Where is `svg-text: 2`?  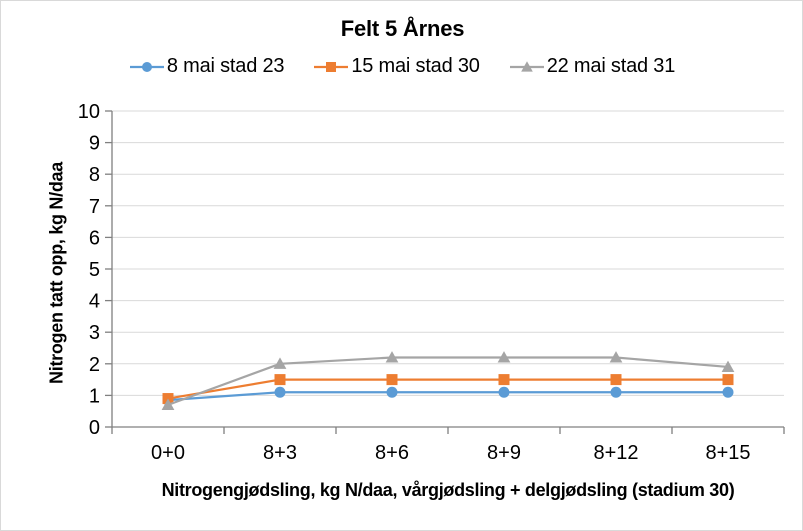
svg-text: 2 is located at coordinates (94, 365).